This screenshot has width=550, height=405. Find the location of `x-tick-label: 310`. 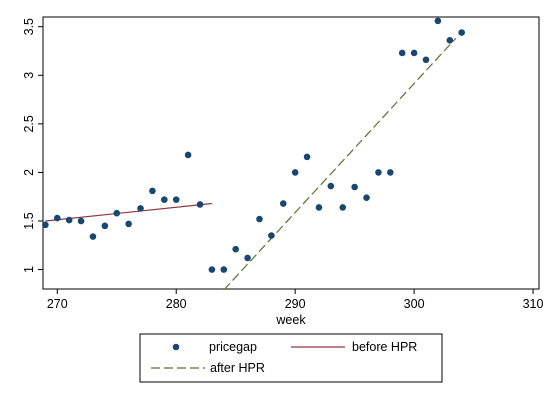

x-tick-label: 310 is located at coordinates (533, 304).